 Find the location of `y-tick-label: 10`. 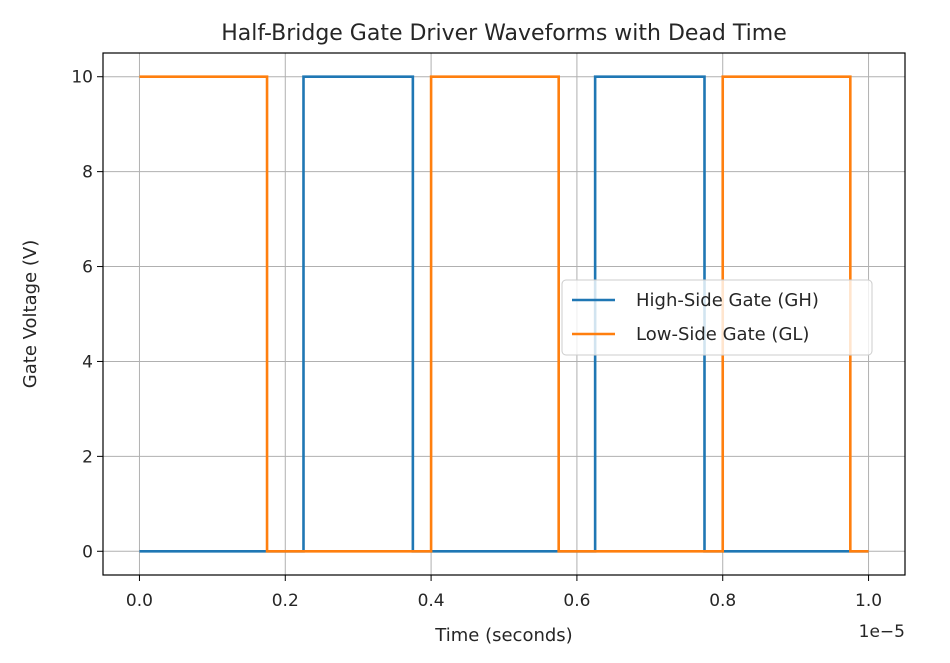

y-tick-label: 10 is located at coordinates (82, 78).